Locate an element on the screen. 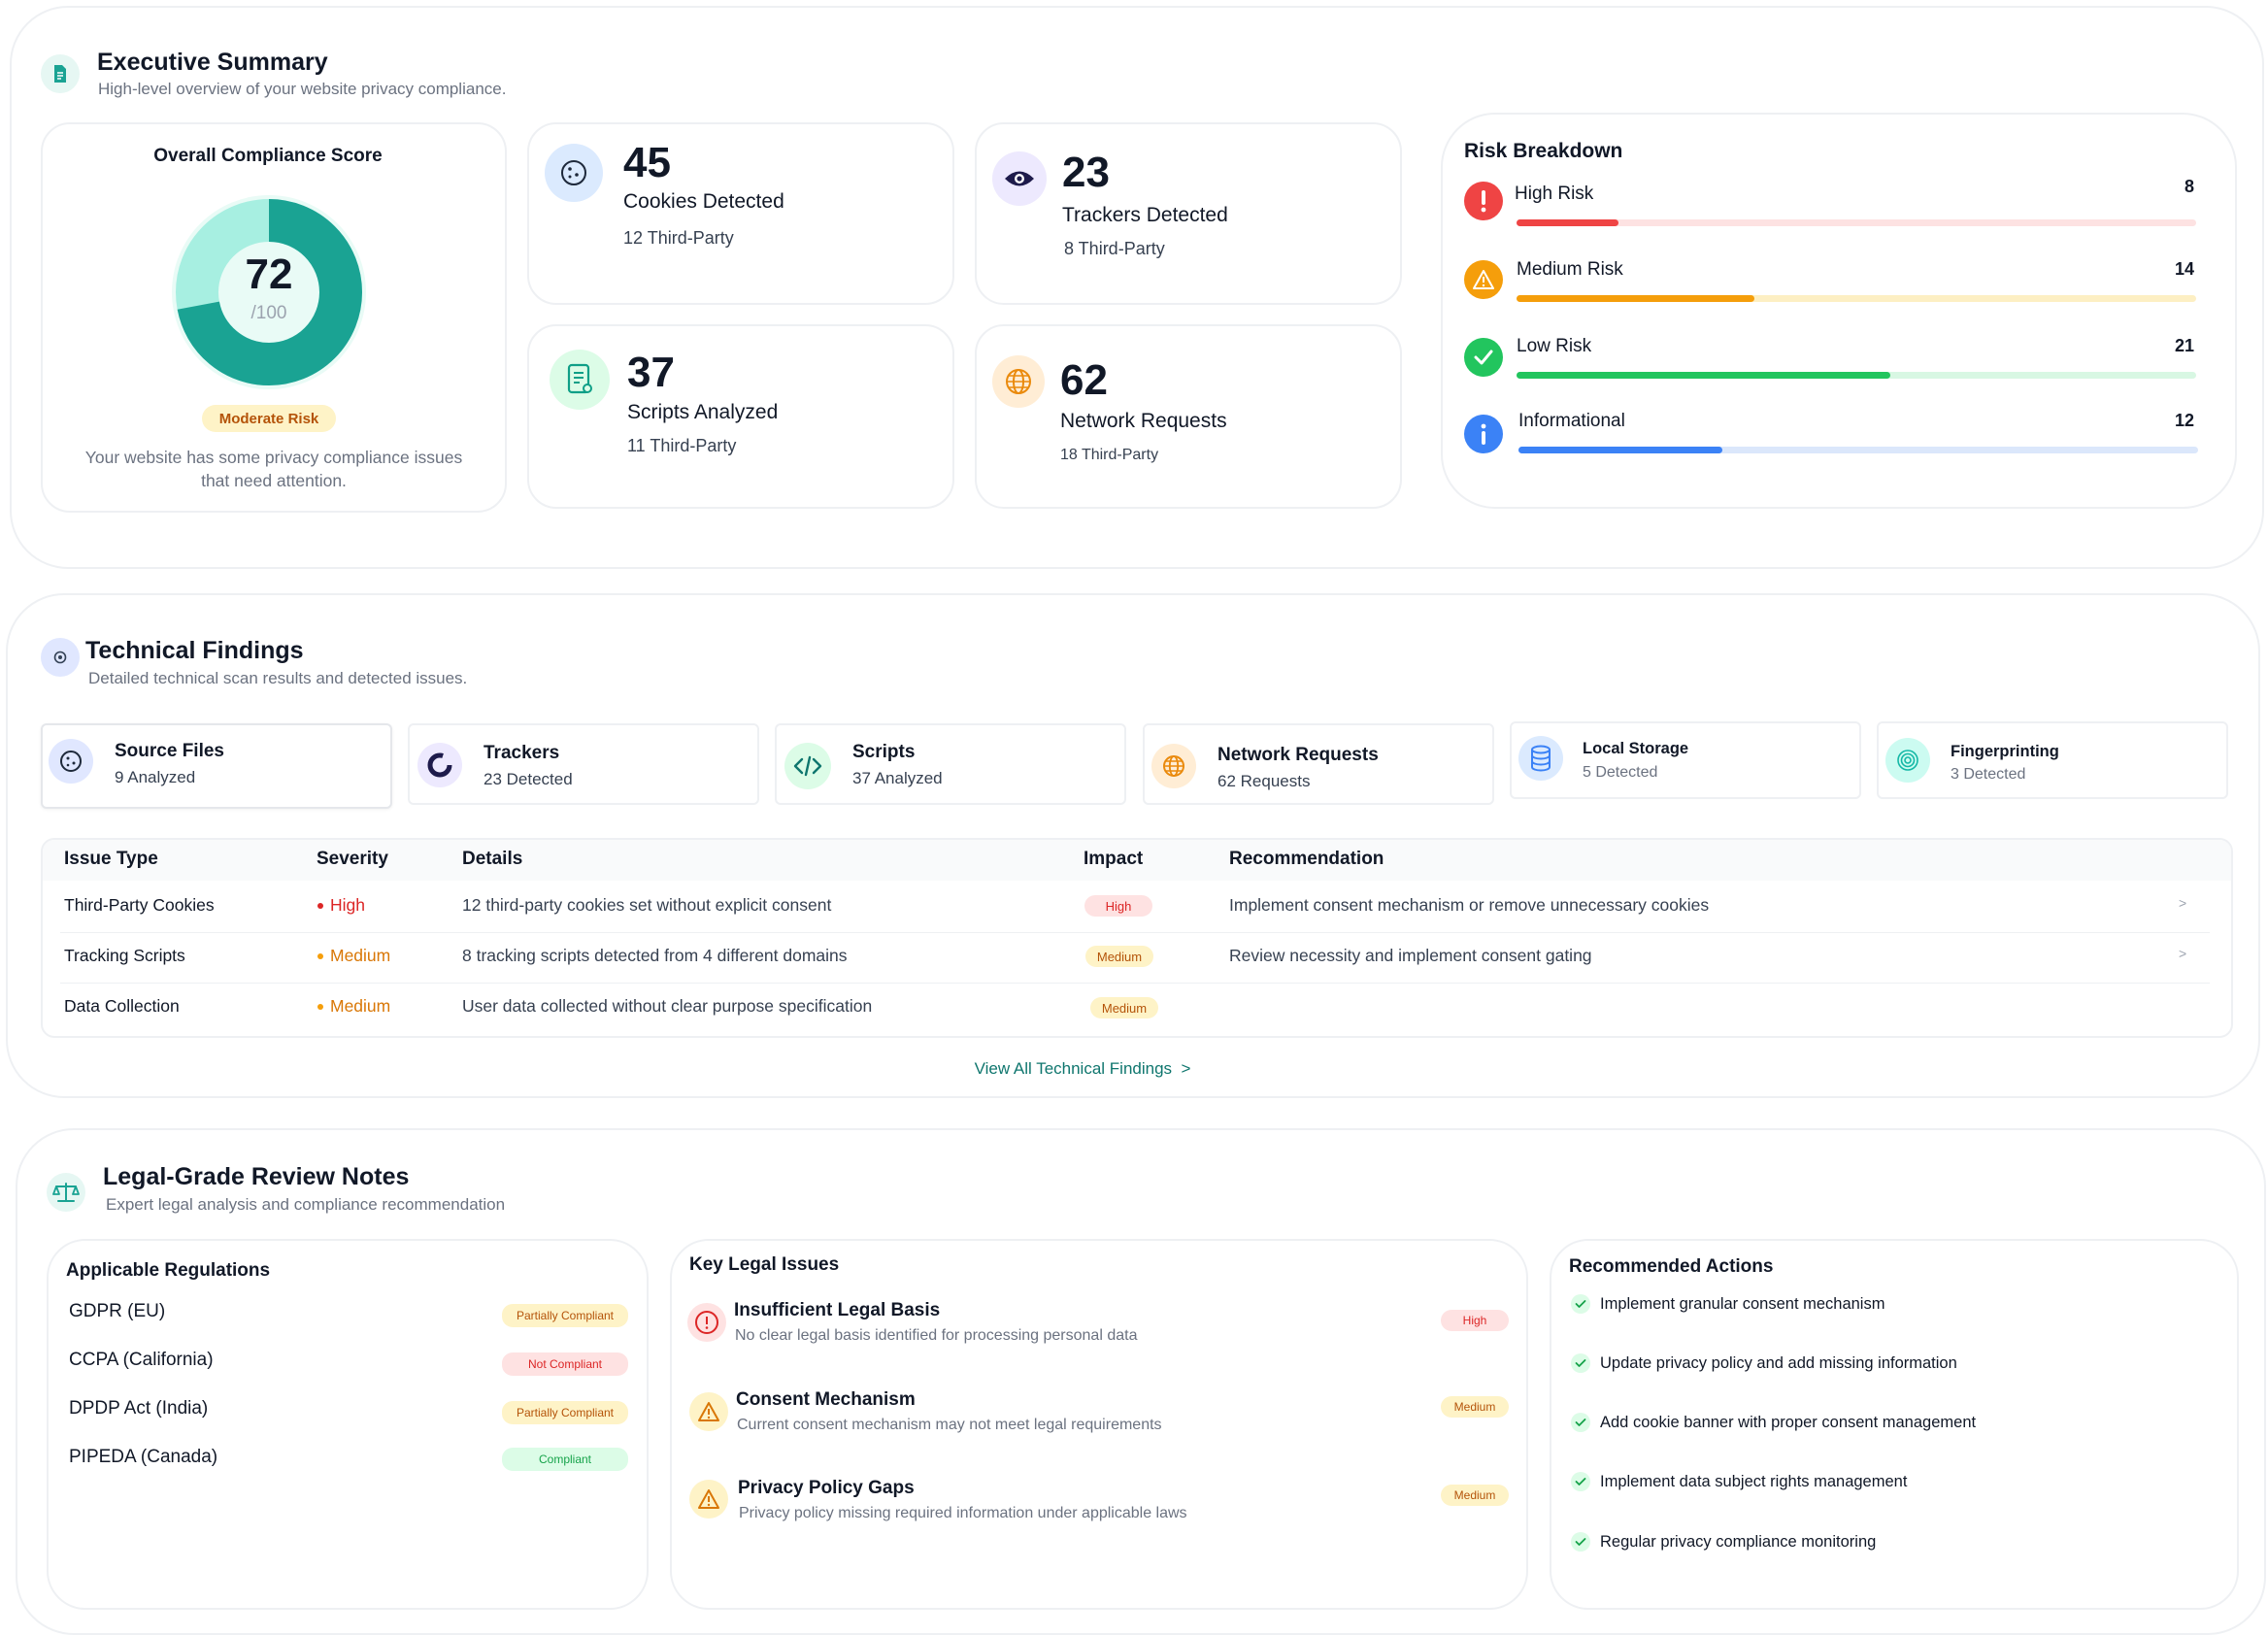  col-issue-type: Issue Type is located at coordinates (111, 859).